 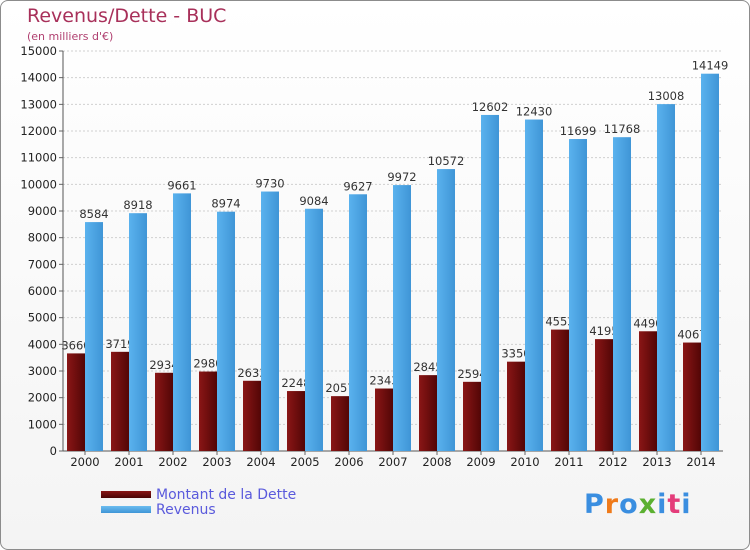 I want to click on x-tick-label: 2009, so click(x=480, y=462).